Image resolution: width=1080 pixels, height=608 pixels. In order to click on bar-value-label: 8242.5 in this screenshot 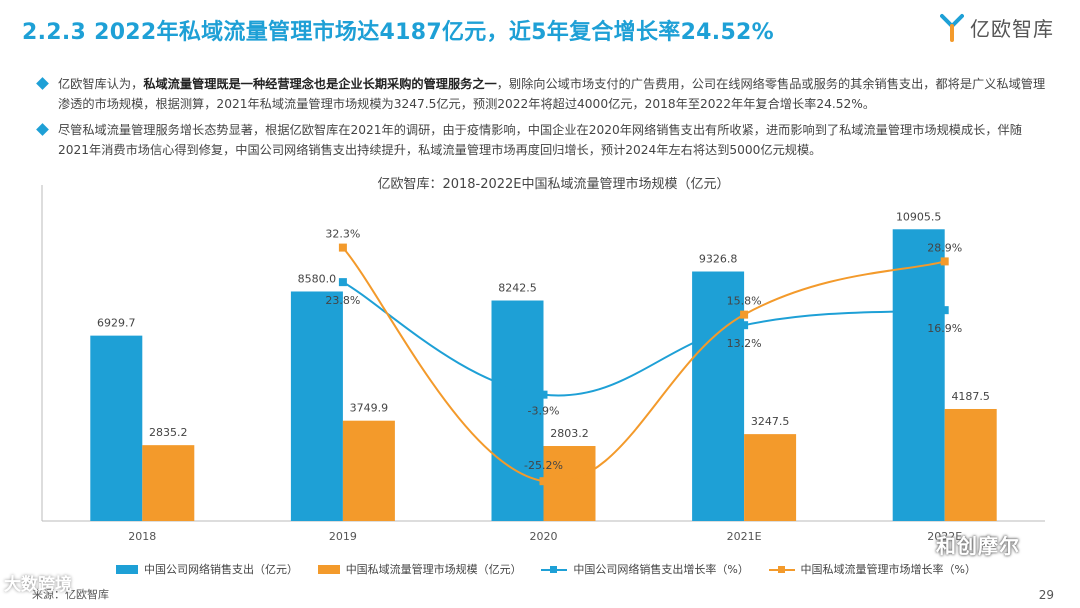, I will do `click(517, 288)`.